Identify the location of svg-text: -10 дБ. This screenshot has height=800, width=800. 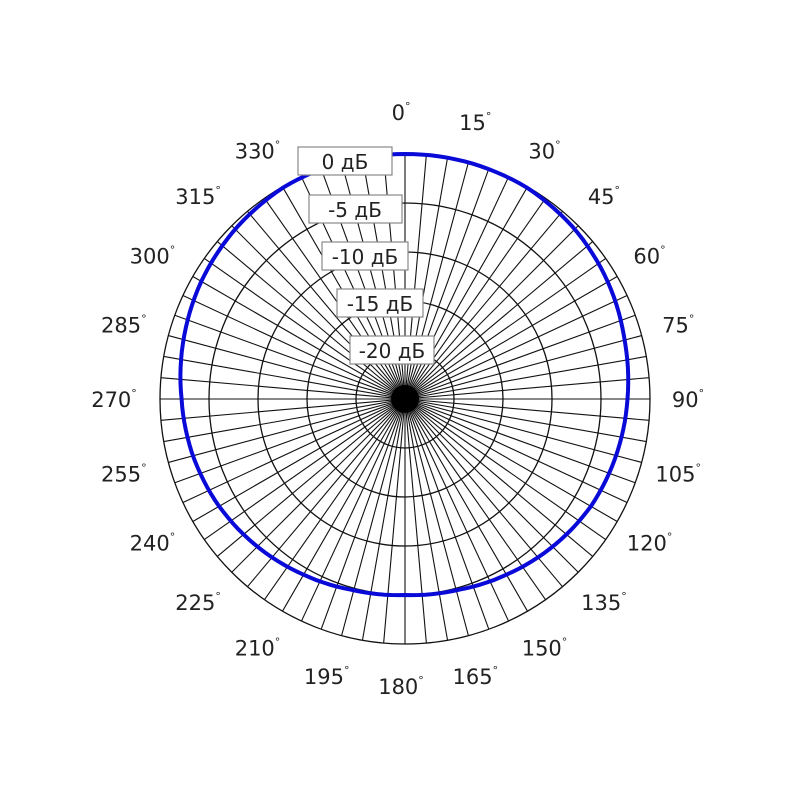
(365, 257).